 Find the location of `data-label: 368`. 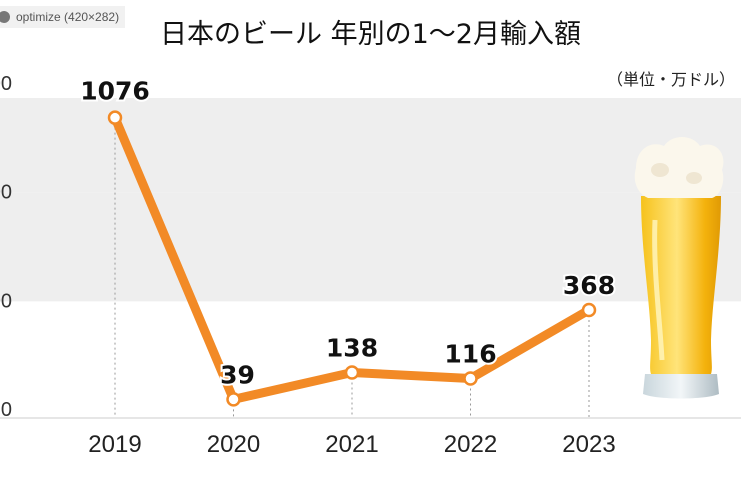

data-label: 368 is located at coordinates (589, 285).